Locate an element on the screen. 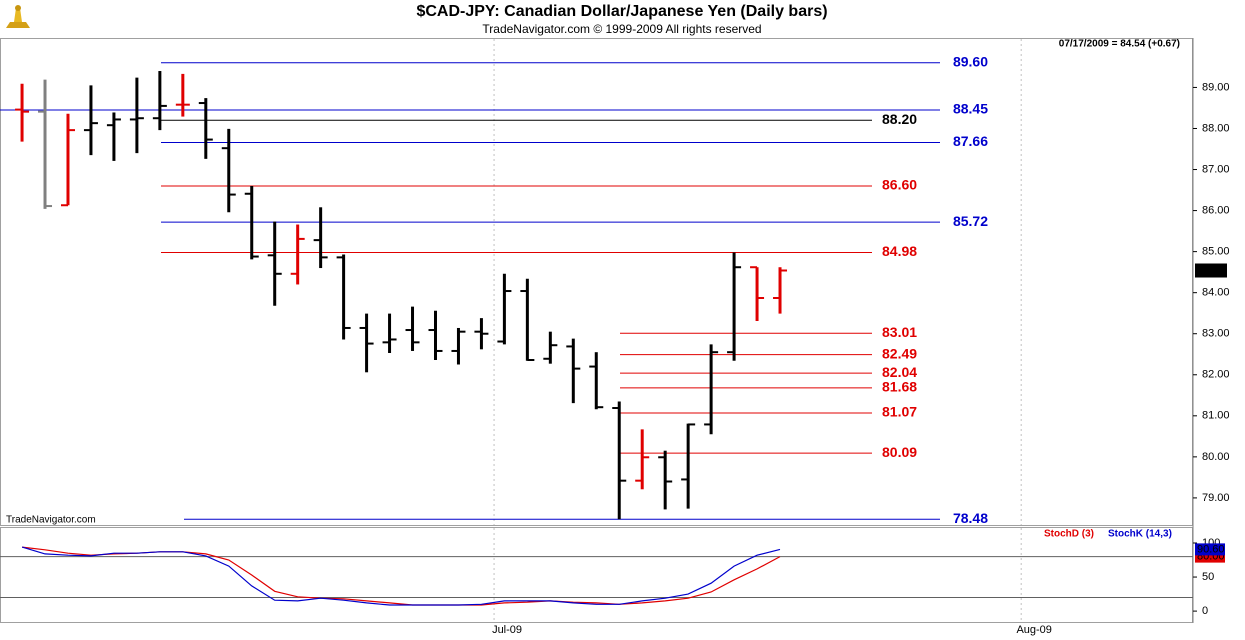  y-tick-label: 0 is located at coordinates (1205, 611).